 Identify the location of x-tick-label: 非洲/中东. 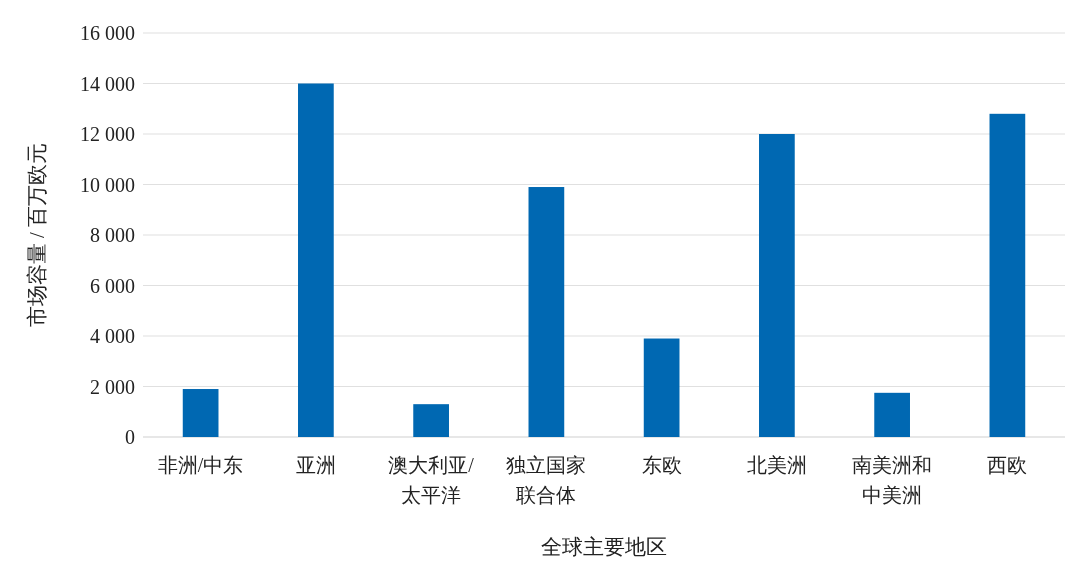
(200, 465).